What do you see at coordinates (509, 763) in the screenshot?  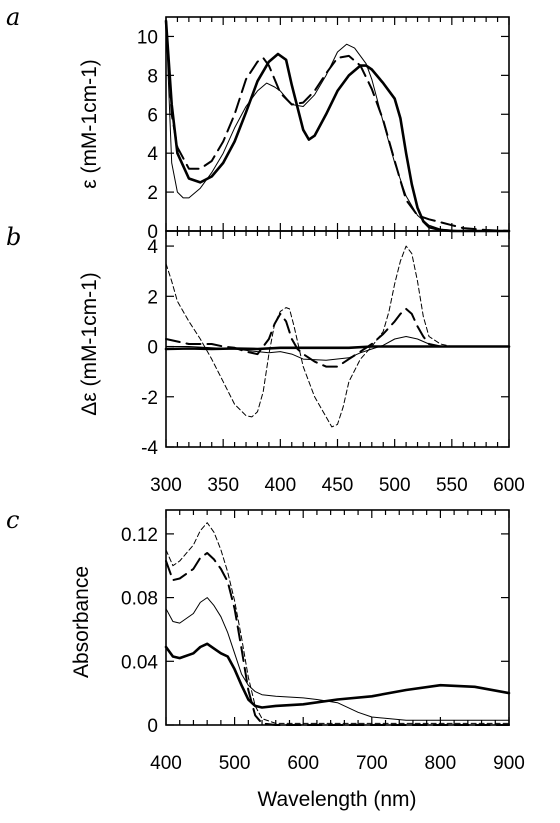 I see `x-tick-label: 900` at bounding box center [509, 763].